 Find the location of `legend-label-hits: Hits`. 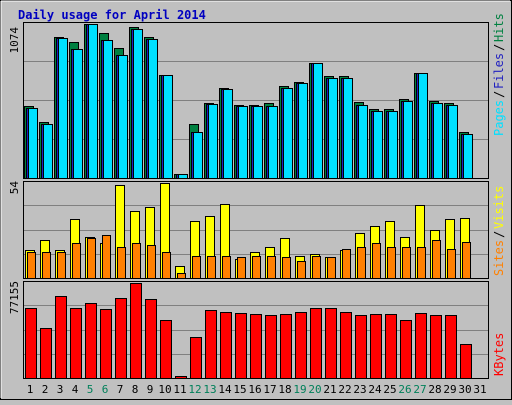

legend-label-hits: Hits is located at coordinates (499, 27).